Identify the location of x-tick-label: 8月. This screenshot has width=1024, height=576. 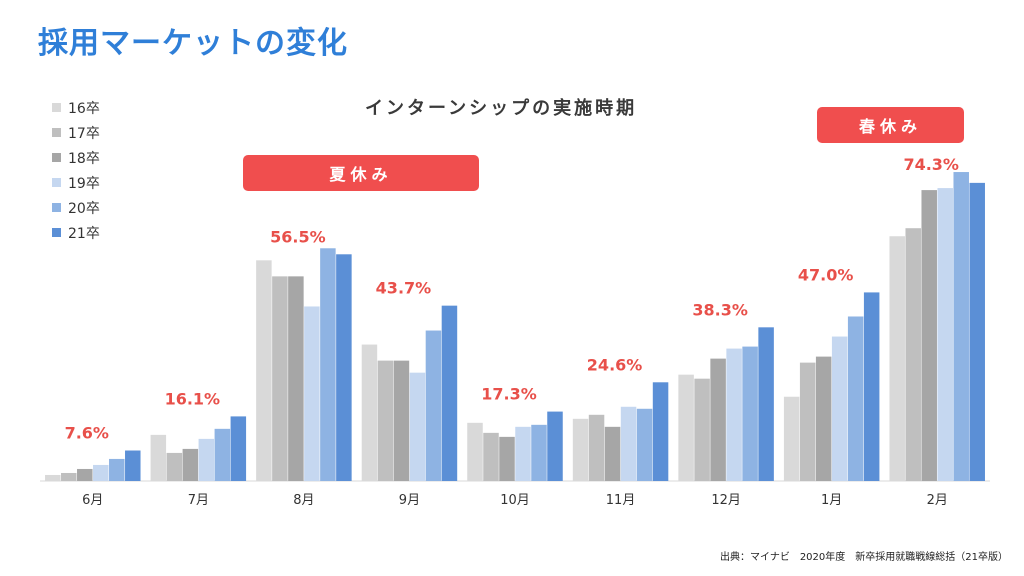
(303, 500).